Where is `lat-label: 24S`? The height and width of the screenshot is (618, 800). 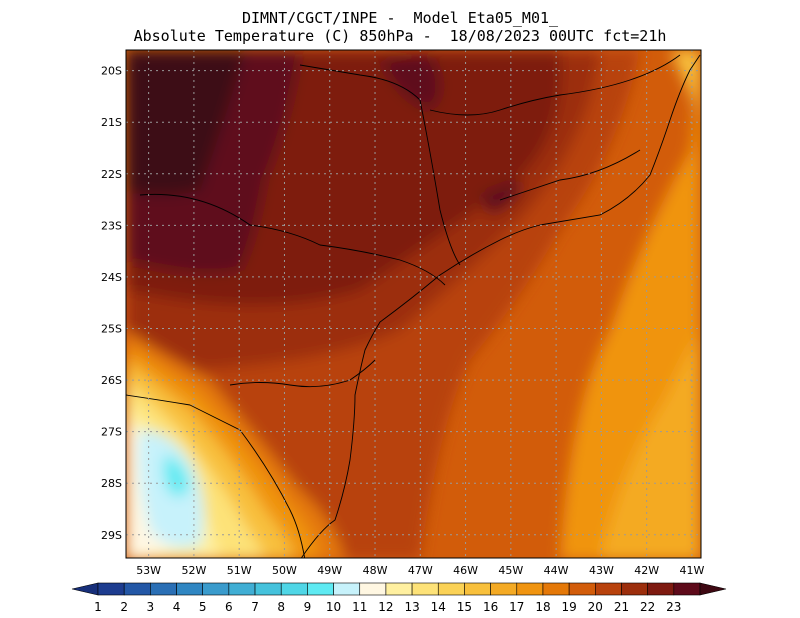
lat-label: 24S is located at coordinates (111, 277).